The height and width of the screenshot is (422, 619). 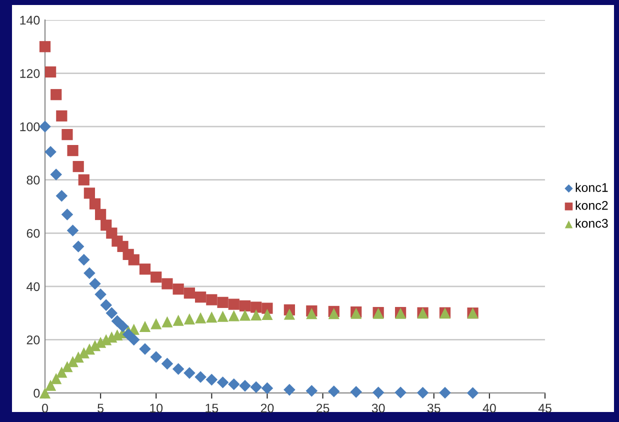 What do you see at coordinates (267, 408) in the screenshot?
I see `x-tick-label: 20` at bounding box center [267, 408].